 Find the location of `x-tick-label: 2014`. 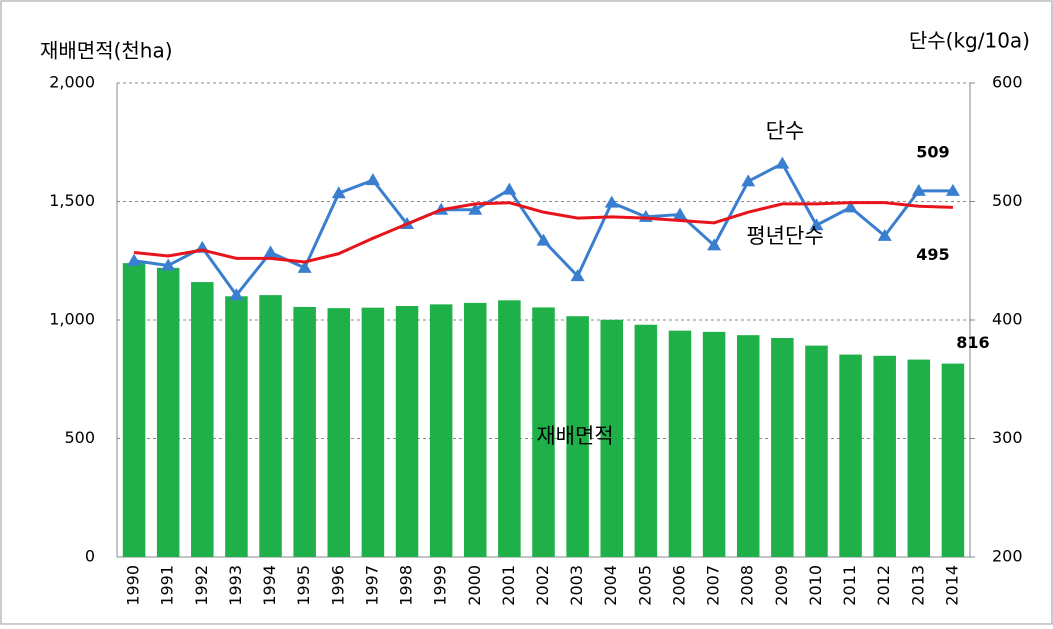

x-tick-label: 2014 is located at coordinates (951, 585).